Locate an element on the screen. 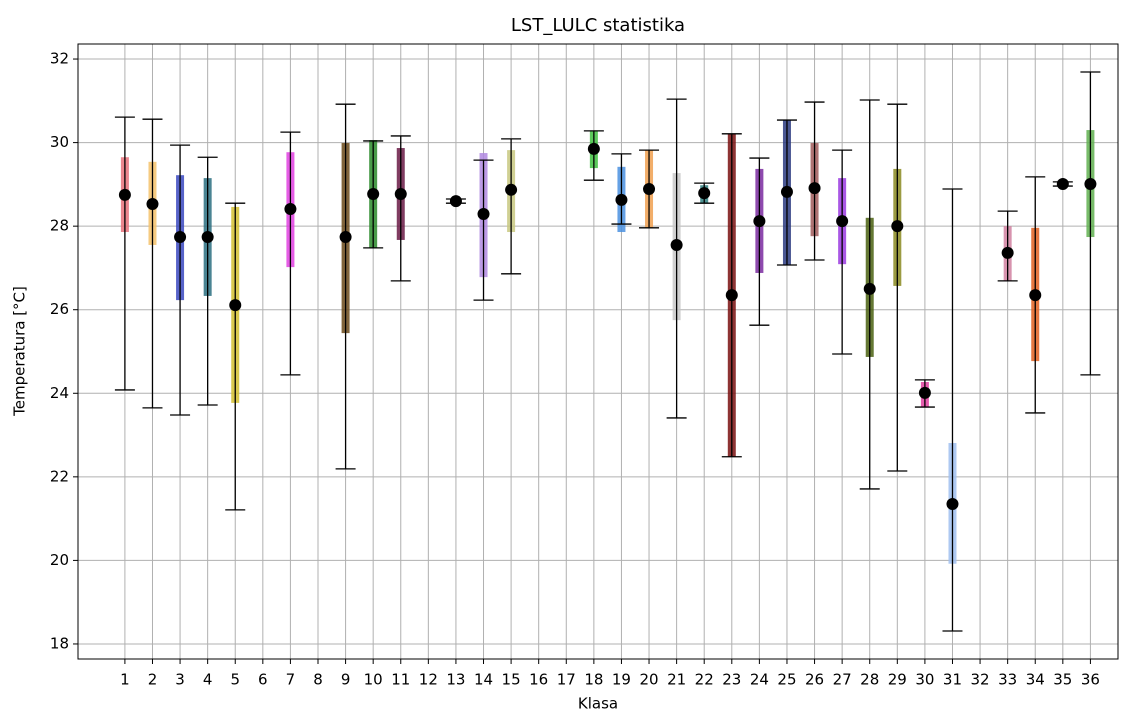 The height and width of the screenshot is (718, 1126). x-tick-label: 16 is located at coordinates (538, 680).